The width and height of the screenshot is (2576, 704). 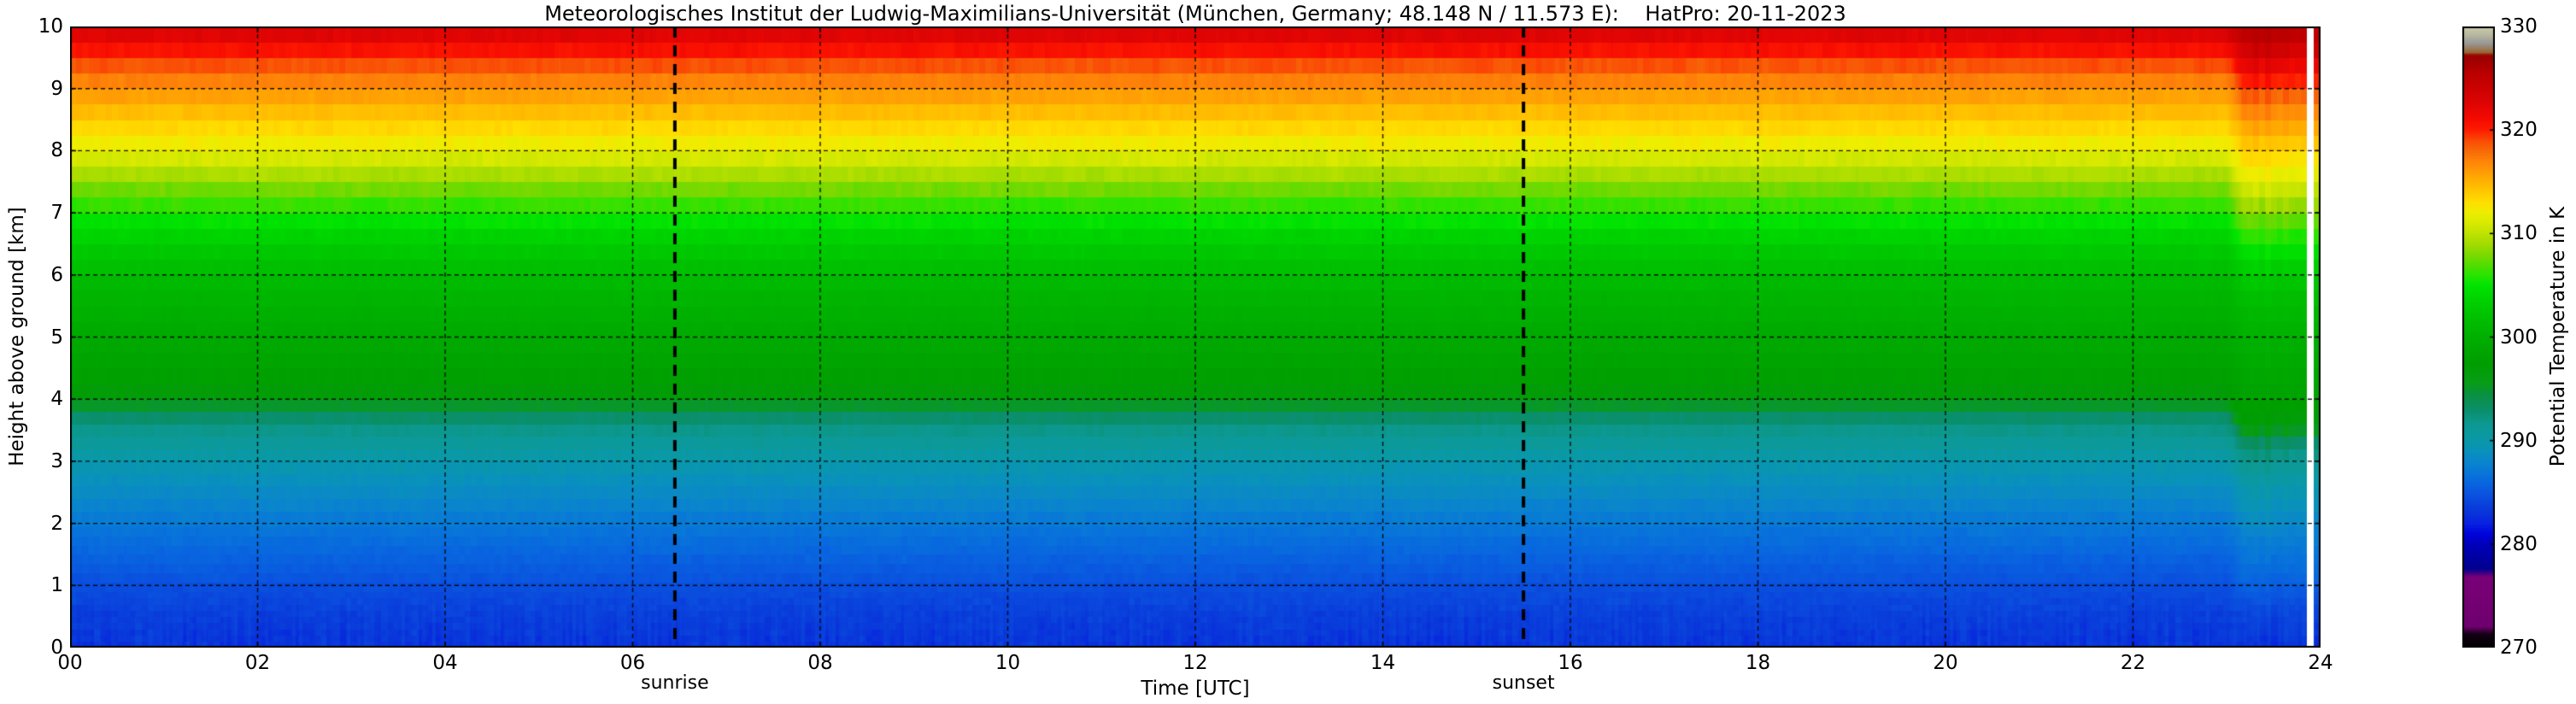 I want to click on x-tick-label: 22, so click(x=2133, y=663).